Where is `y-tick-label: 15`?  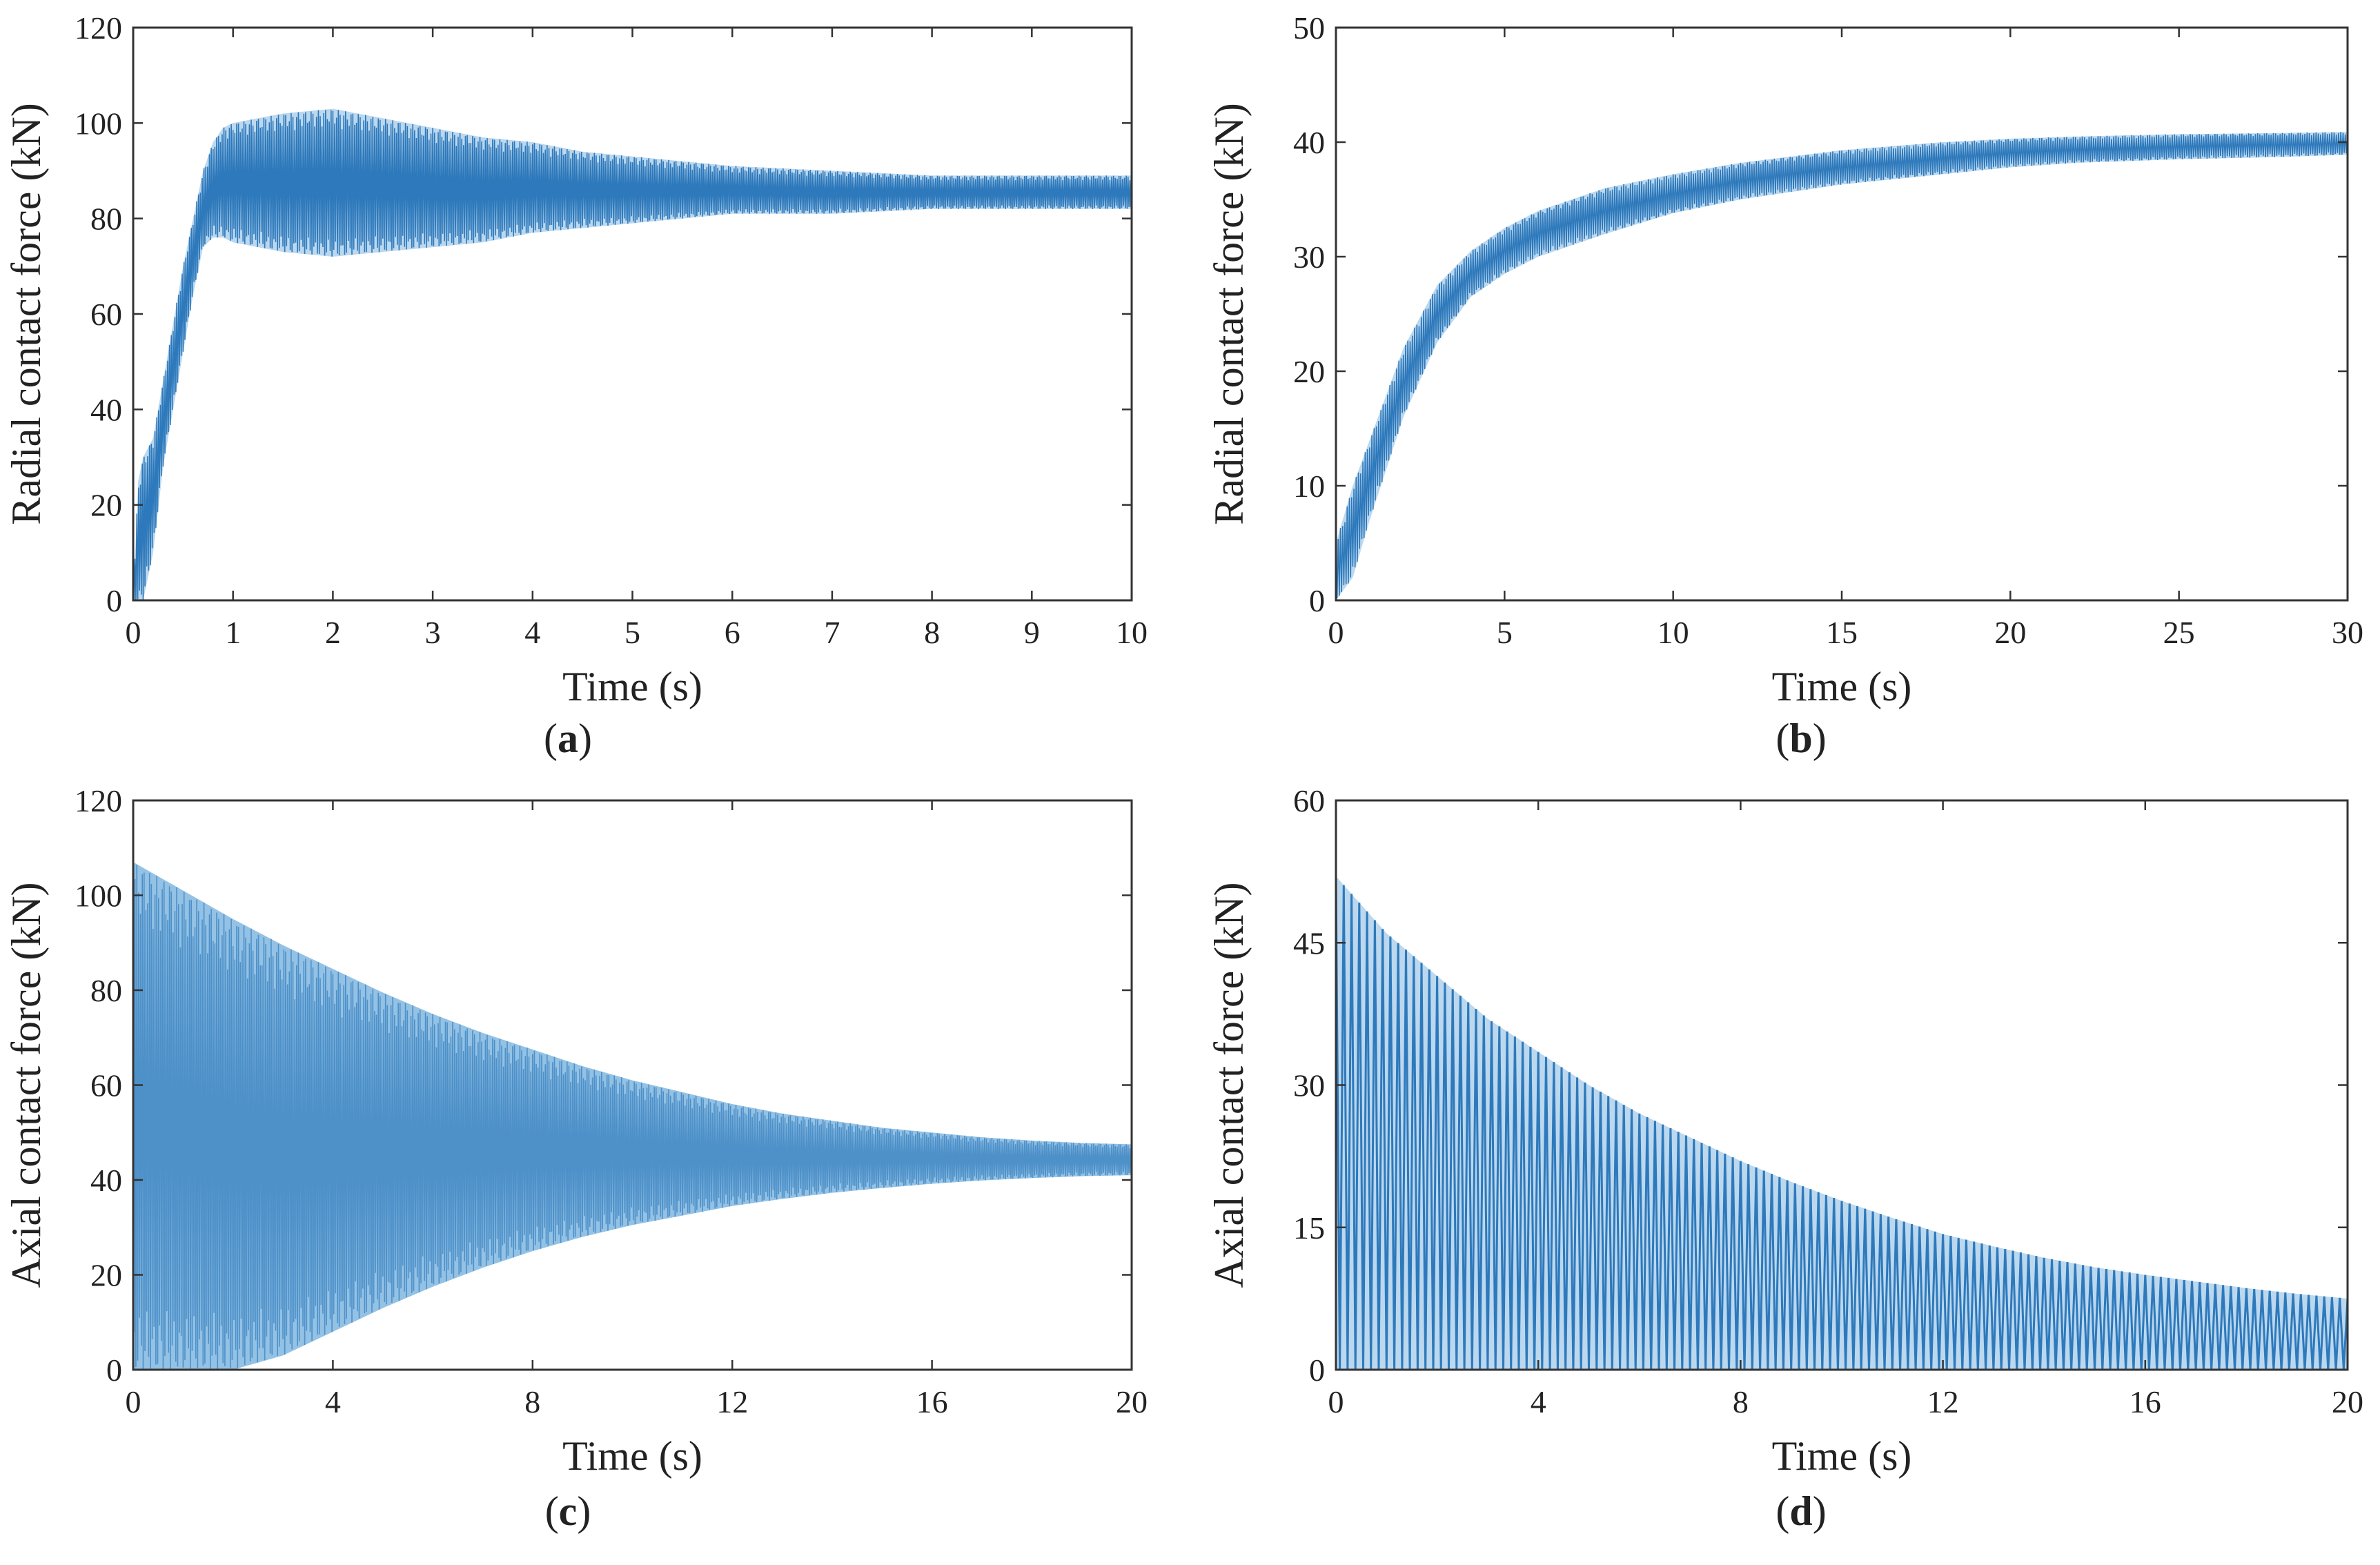 y-tick-label: 15 is located at coordinates (1309, 1228).